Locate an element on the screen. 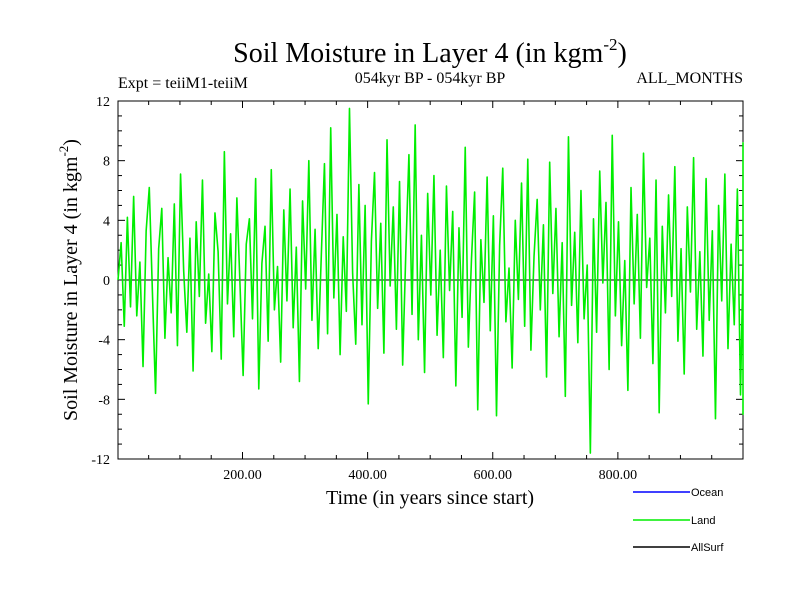 The height and width of the screenshot is (600, 800). y-tick-label: 0 is located at coordinates (106, 281).